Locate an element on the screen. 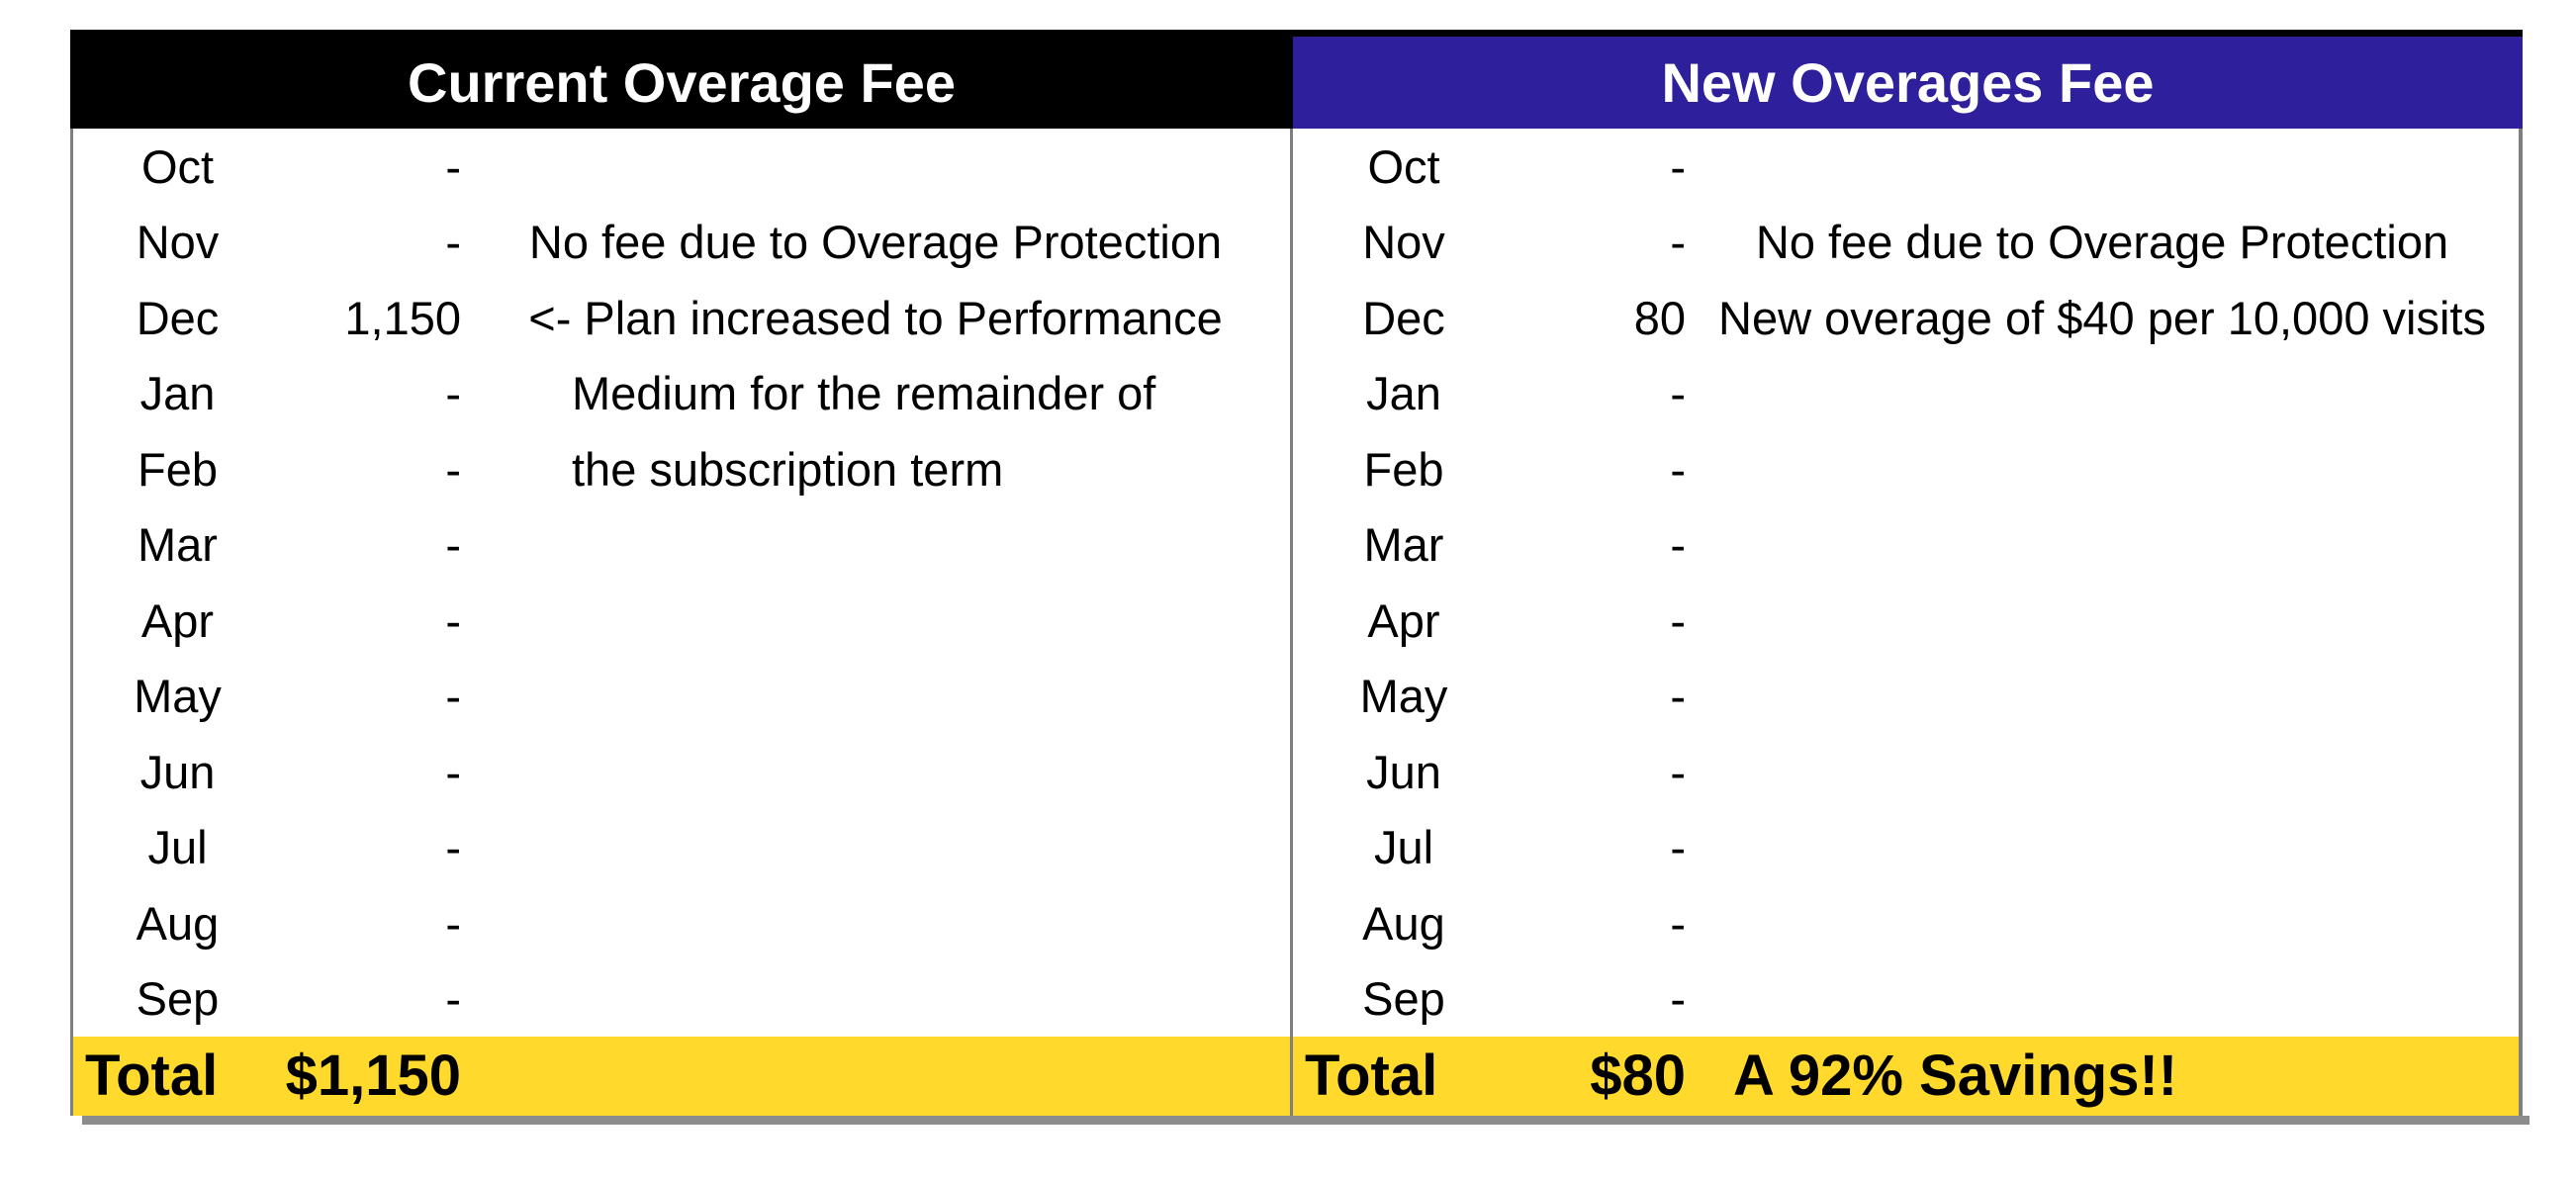  month-row: Jan - Medium for the remainder of is located at coordinates (682, 394).